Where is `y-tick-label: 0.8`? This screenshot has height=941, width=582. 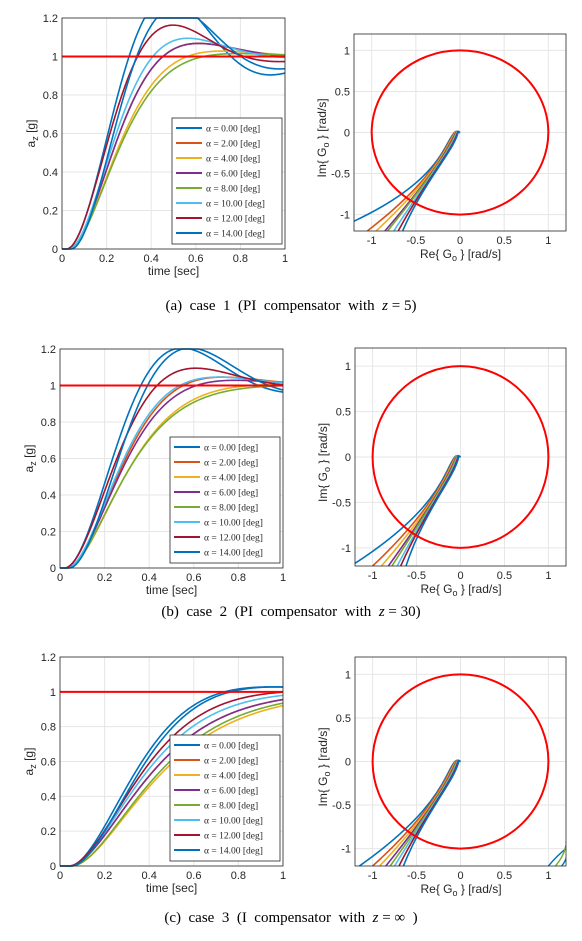 y-tick-label: 0.8 is located at coordinates (50, 96).